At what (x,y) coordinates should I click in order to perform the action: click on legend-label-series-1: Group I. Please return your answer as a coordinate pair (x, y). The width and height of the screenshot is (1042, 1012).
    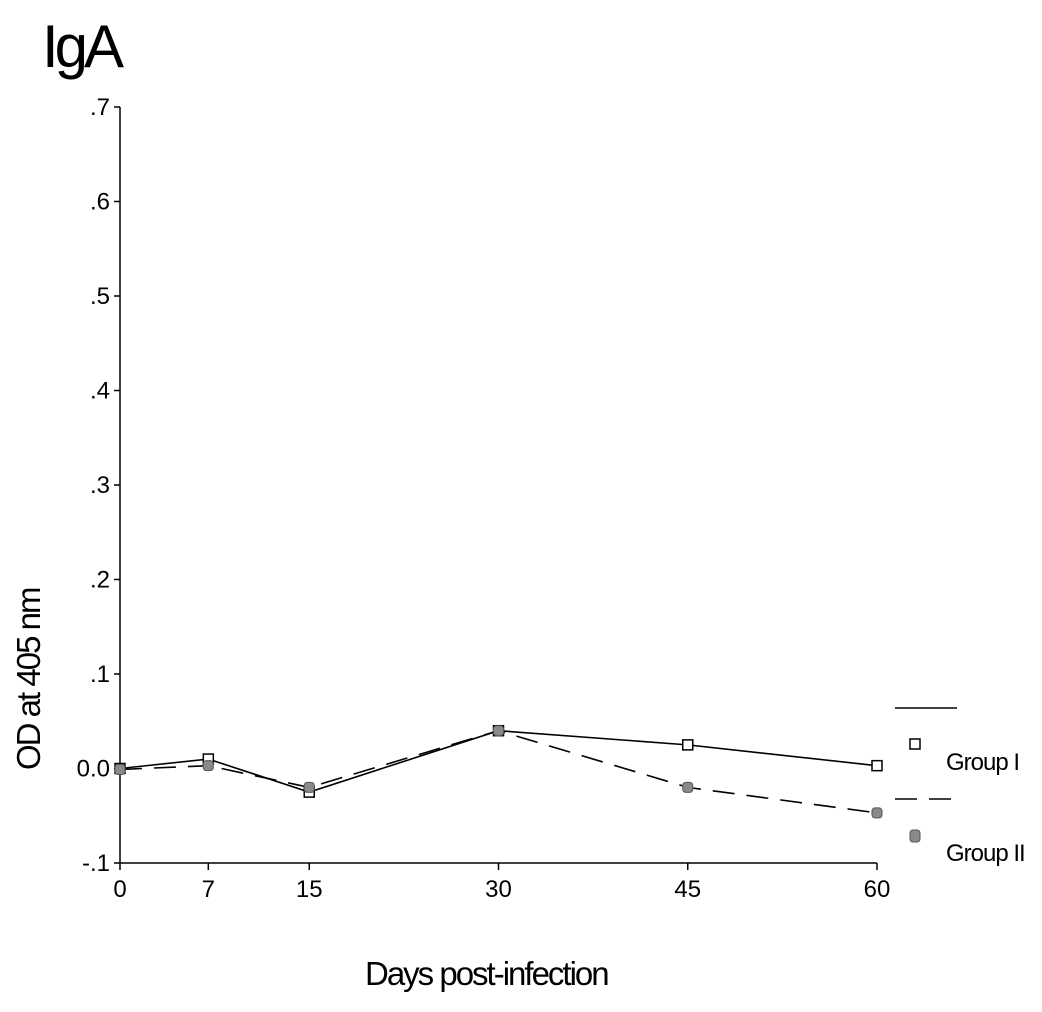
    Looking at the image, I should click on (982, 762).